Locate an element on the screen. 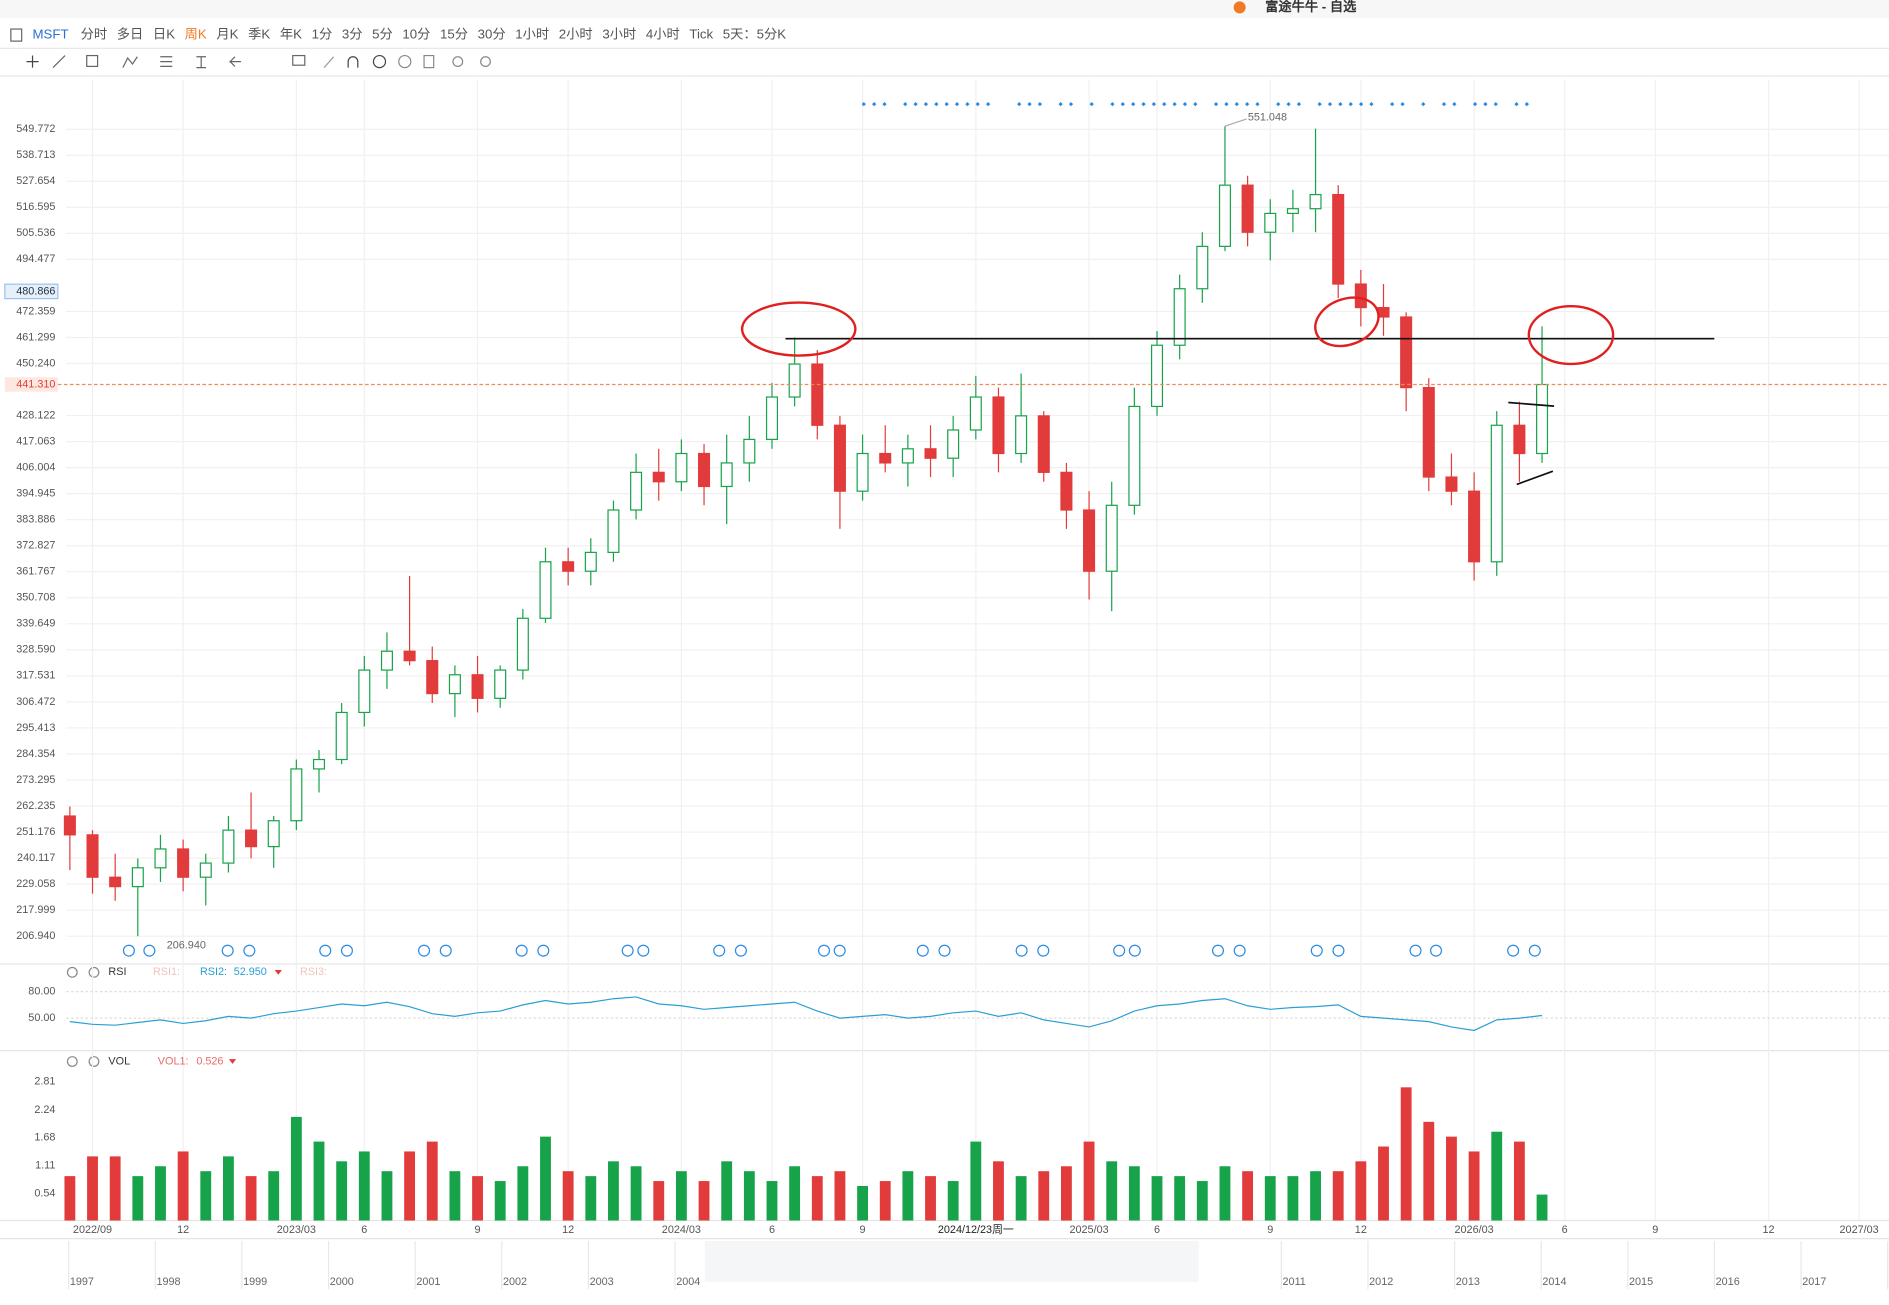  vol-close is located at coordinates (94, 1061).